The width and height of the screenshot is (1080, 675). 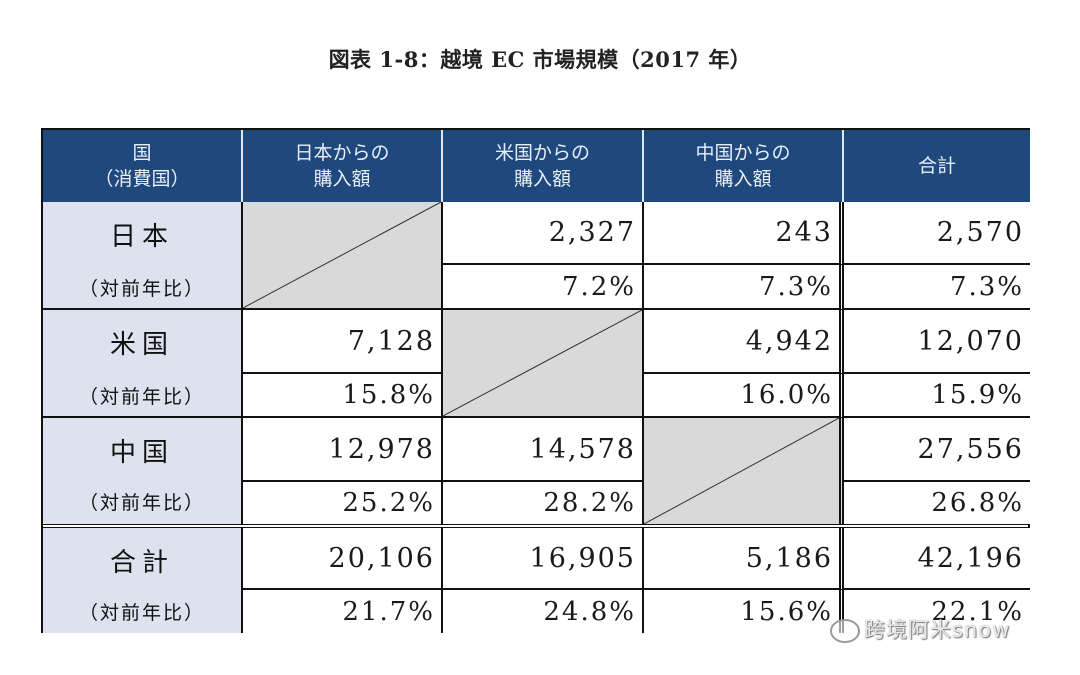 I want to click on cell-china-from-us-amount: 14,578, so click(x=543, y=450).